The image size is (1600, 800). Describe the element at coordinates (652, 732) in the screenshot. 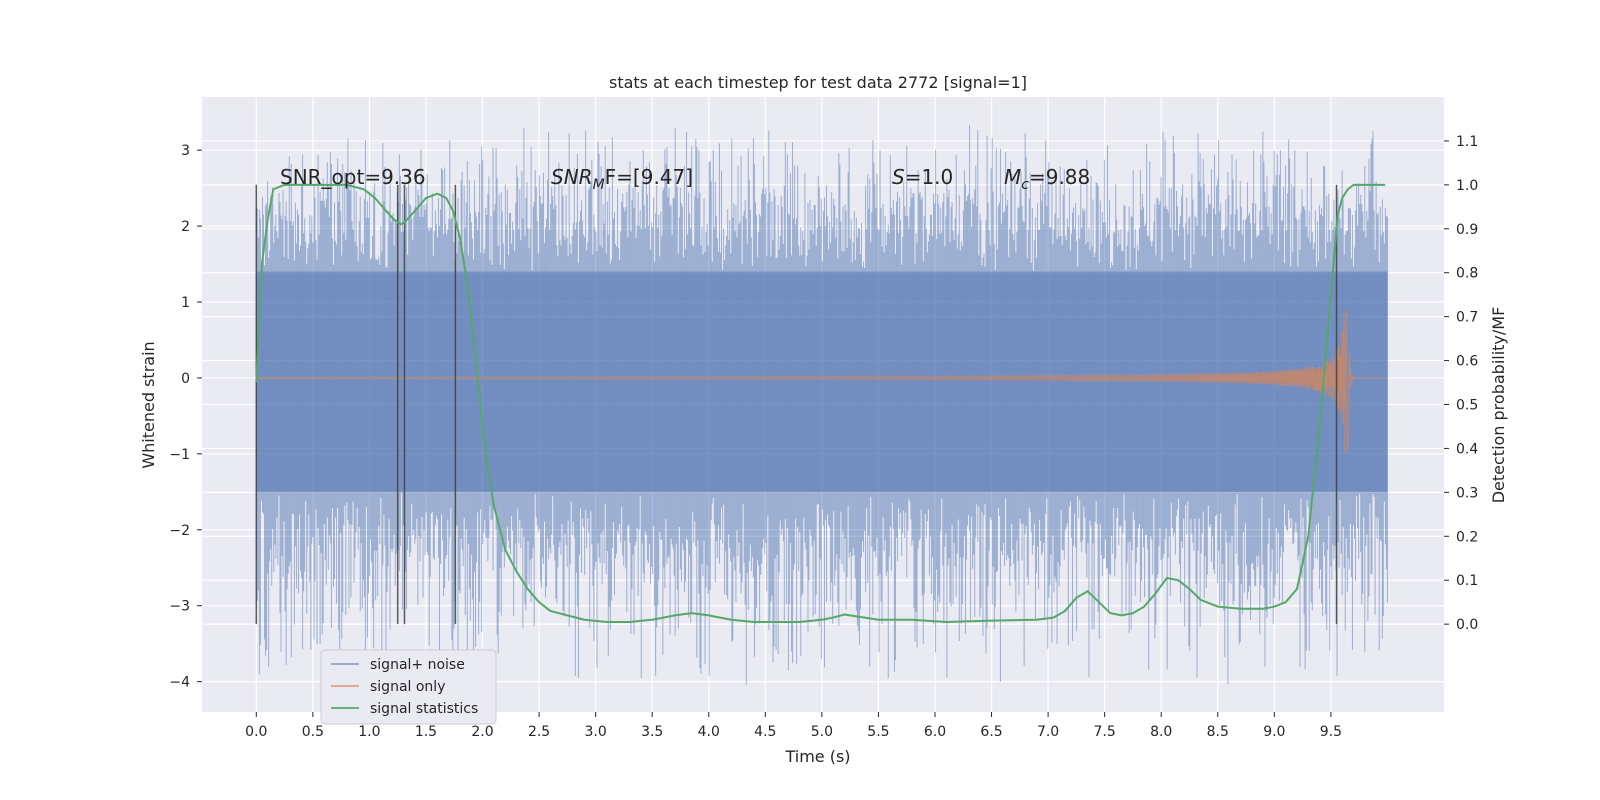

I see `x-tick-label: 3.5` at that location.